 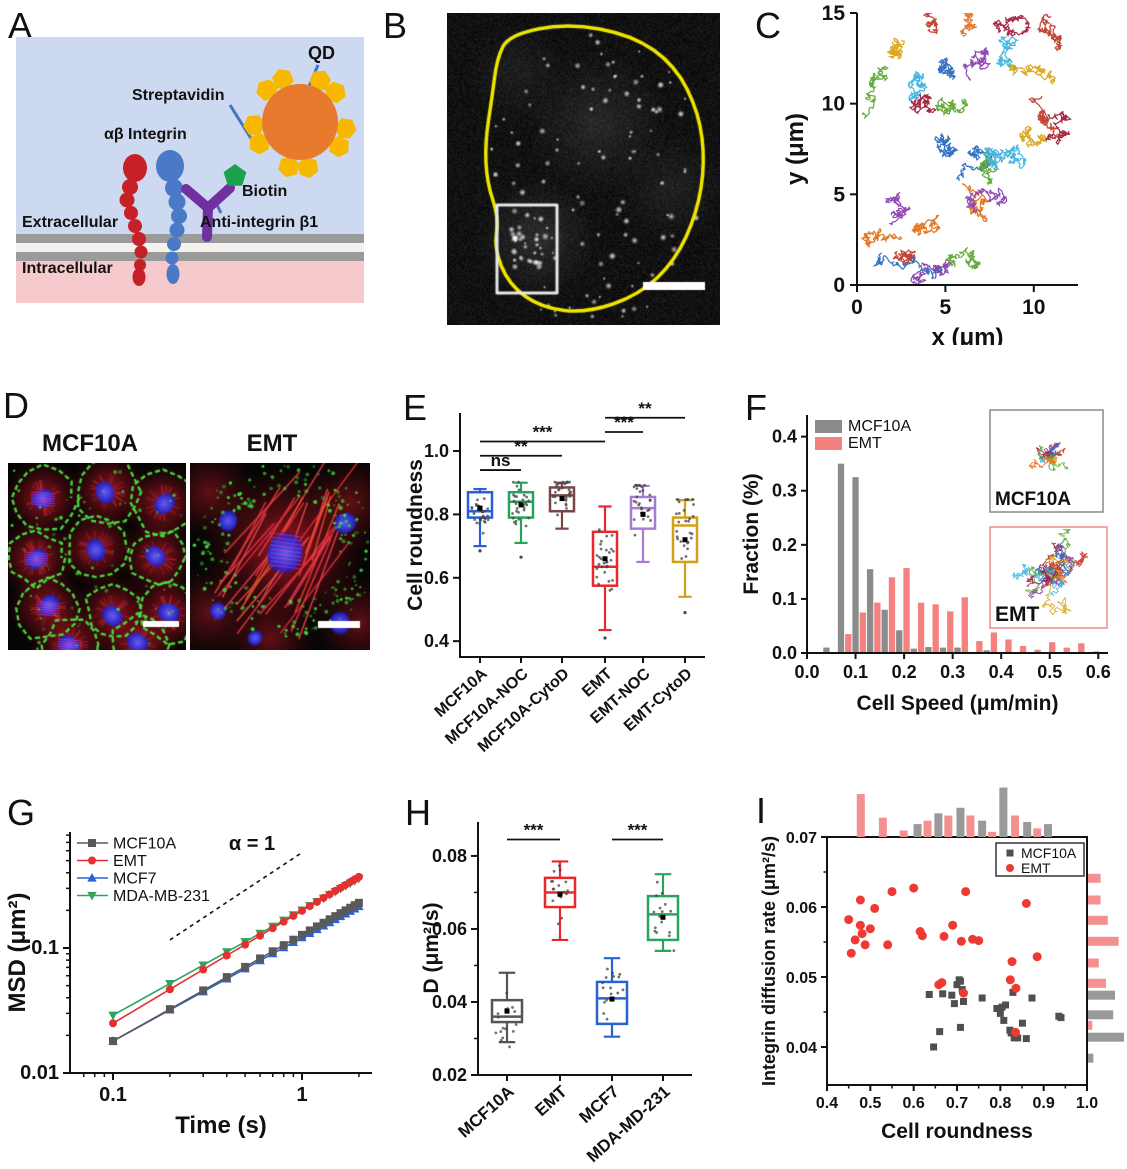 What do you see at coordinates (583, 169) in the screenshot?
I see `qd-microscopy-canvas` at bounding box center [583, 169].